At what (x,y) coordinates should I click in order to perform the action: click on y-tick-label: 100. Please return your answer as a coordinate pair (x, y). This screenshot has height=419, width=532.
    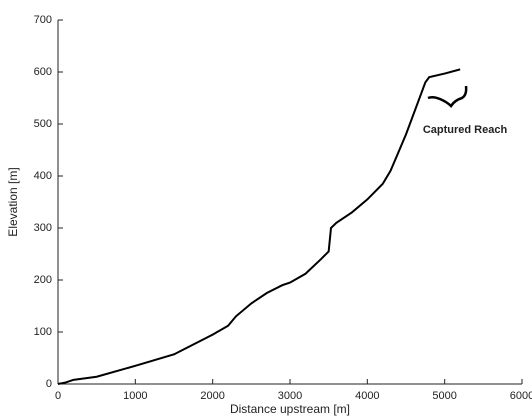
    Looking at the image, I should click on (43, 332).